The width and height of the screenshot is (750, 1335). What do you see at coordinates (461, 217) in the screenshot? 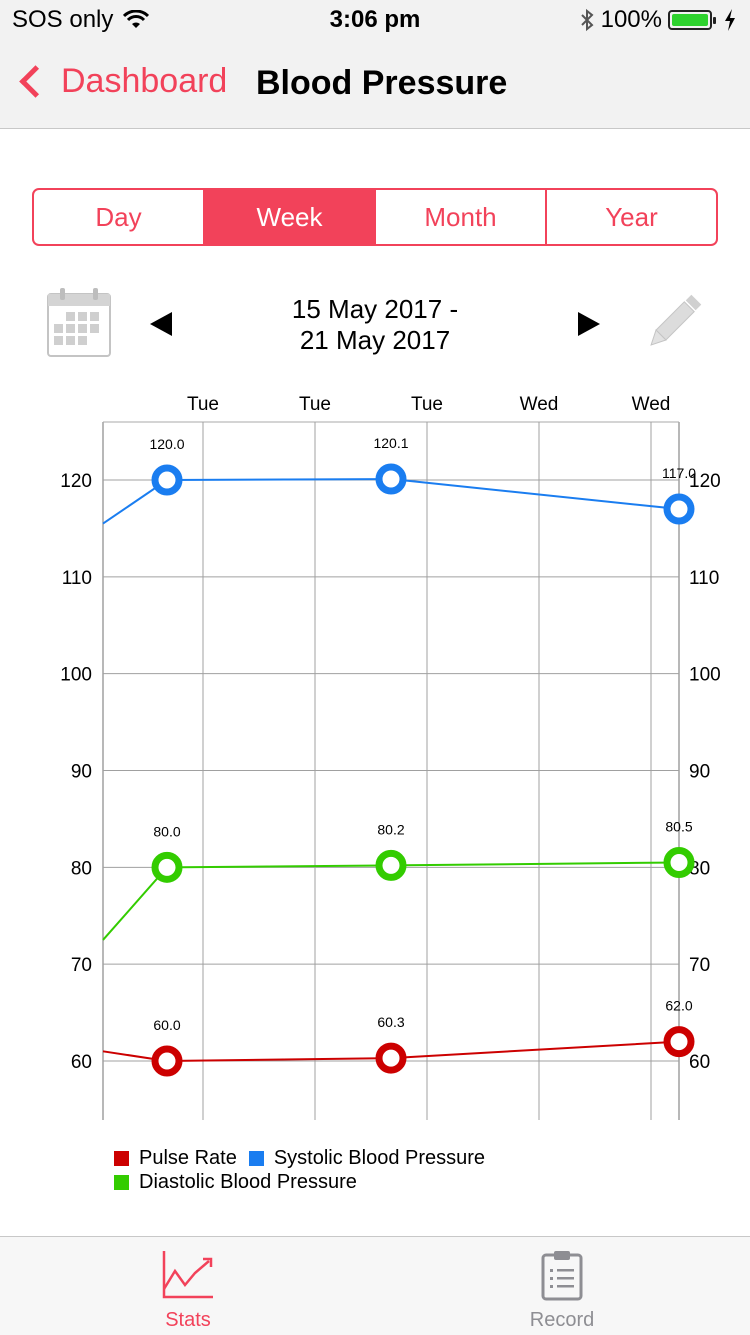
I see `segment-month: Month` at bounding box center [461, 217].